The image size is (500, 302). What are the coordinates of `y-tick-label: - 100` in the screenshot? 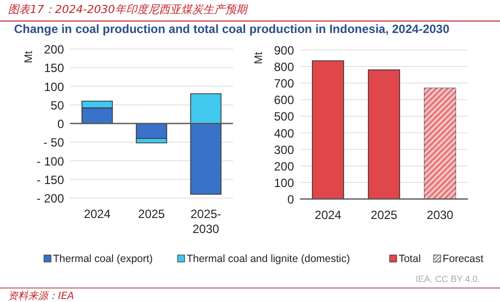 It's located at (50, 161).